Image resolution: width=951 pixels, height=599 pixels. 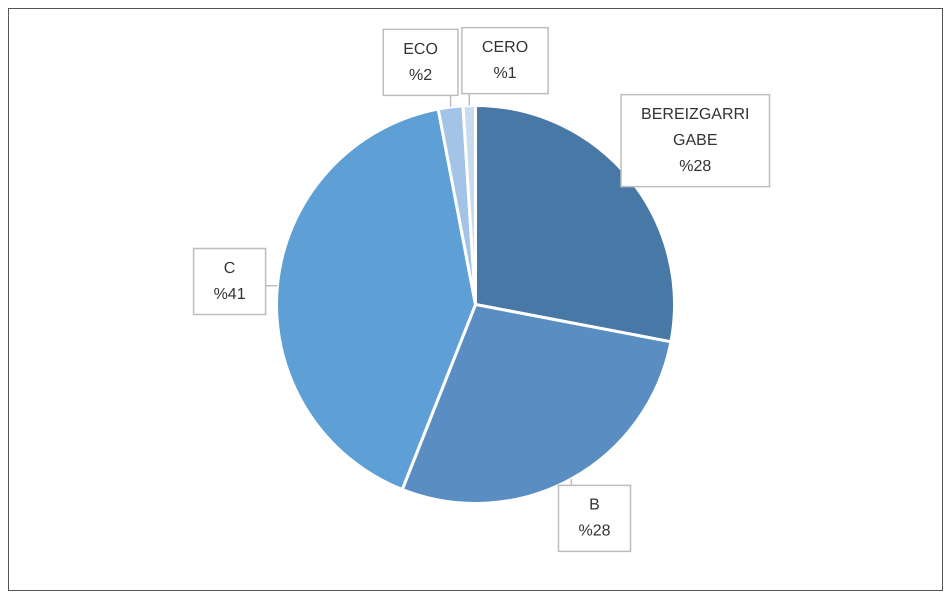 I want to click on slice-label: C, so click(x=230, y=268).